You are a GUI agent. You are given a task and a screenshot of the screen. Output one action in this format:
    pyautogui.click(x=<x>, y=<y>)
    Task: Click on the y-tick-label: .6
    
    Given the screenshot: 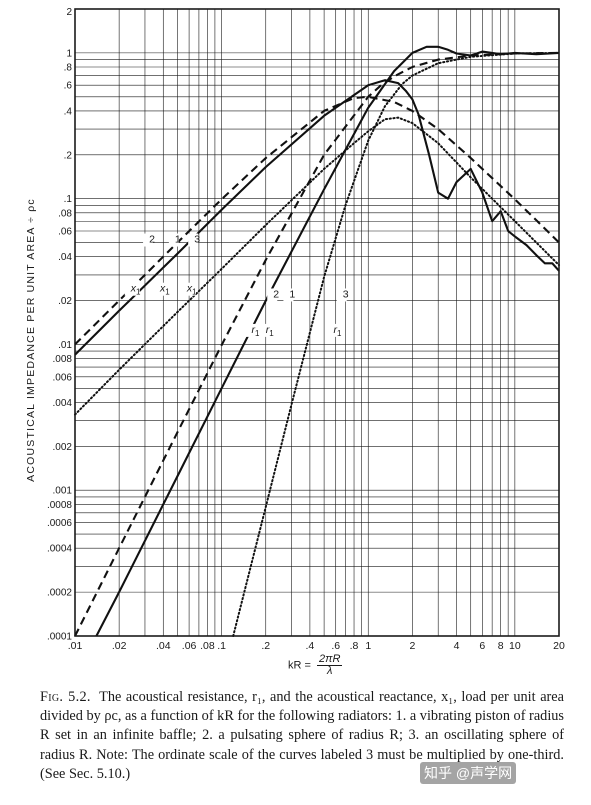 What is the action you would take?
    pyautogui.click(x=68, y=86)
    